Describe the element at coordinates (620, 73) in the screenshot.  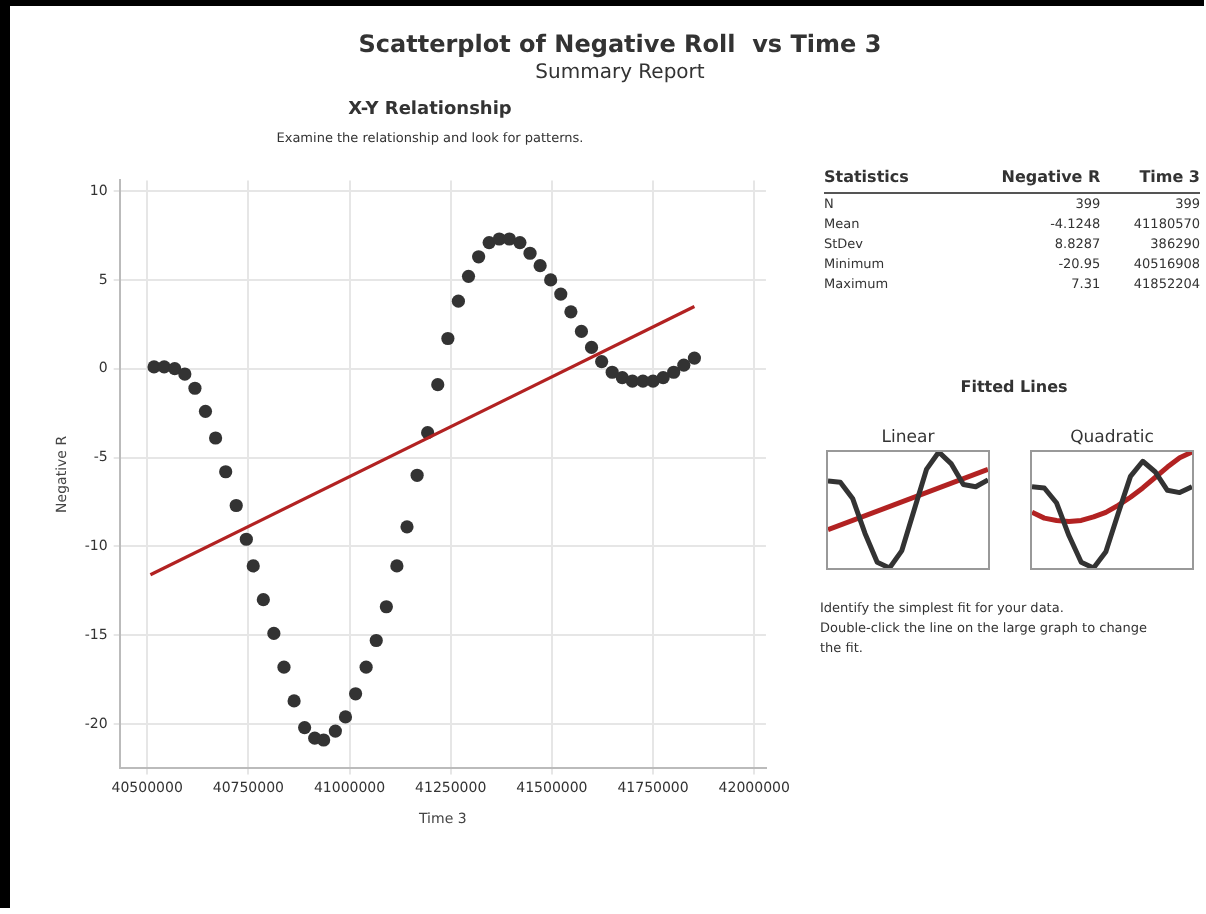
I see `chart-subtitle: Summary Report` at that location.